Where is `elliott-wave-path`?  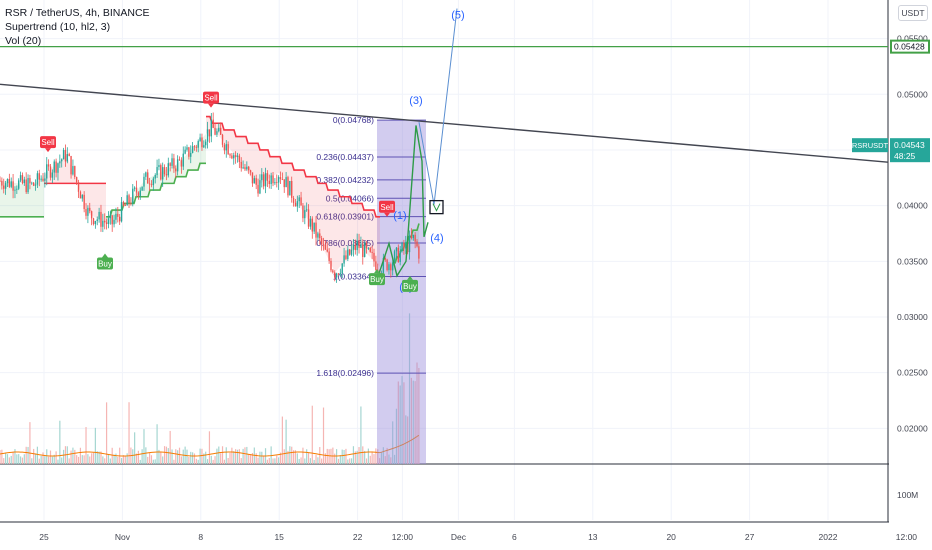 elliott-wave-path is located at coordinates (403, 201).